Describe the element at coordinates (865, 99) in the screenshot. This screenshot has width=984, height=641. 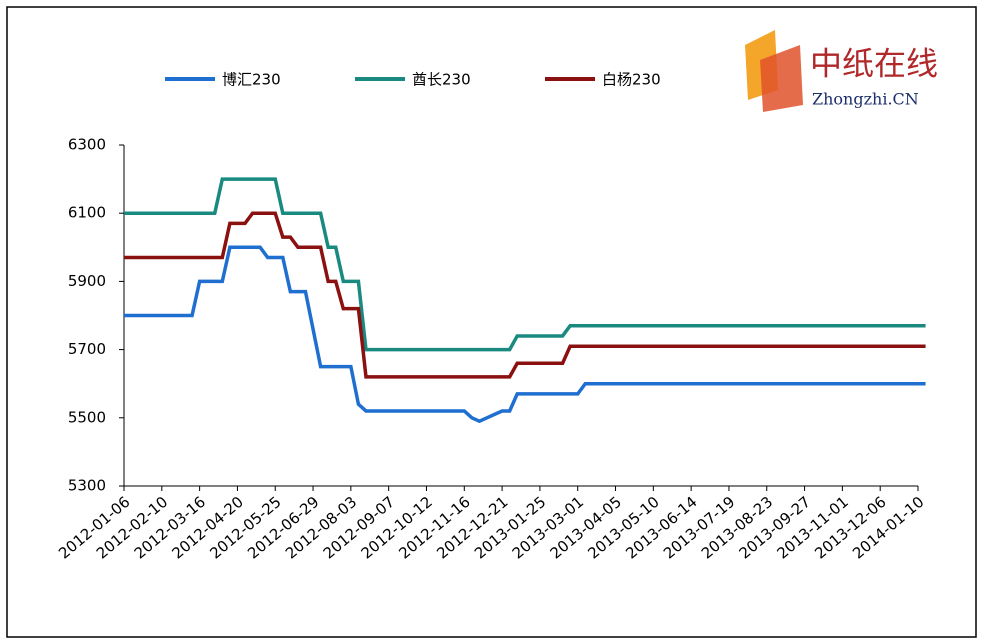
I see `logo-domain: Zhongzhi.CN` at that location.